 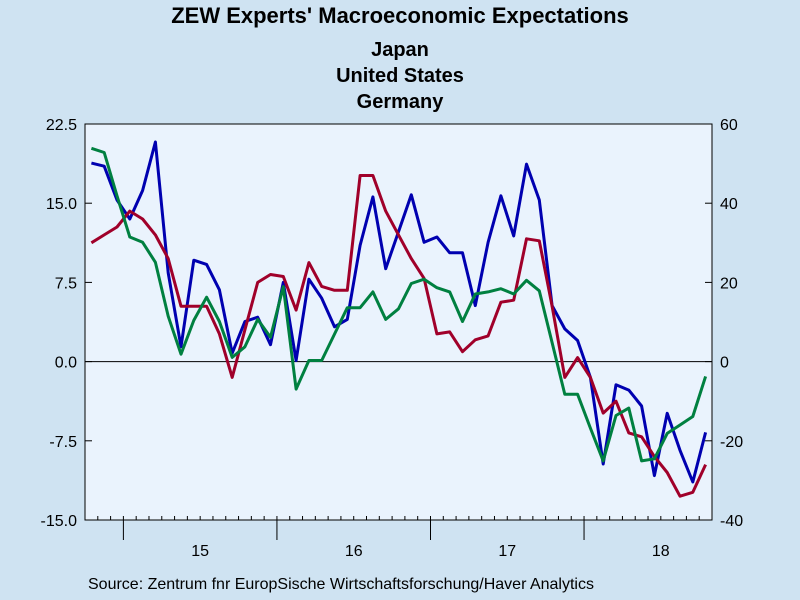 What do you see at coordinates (731, 521) in the screenshot?
I see `y-right-tick-label: -40` at bounding box center [731, 521].